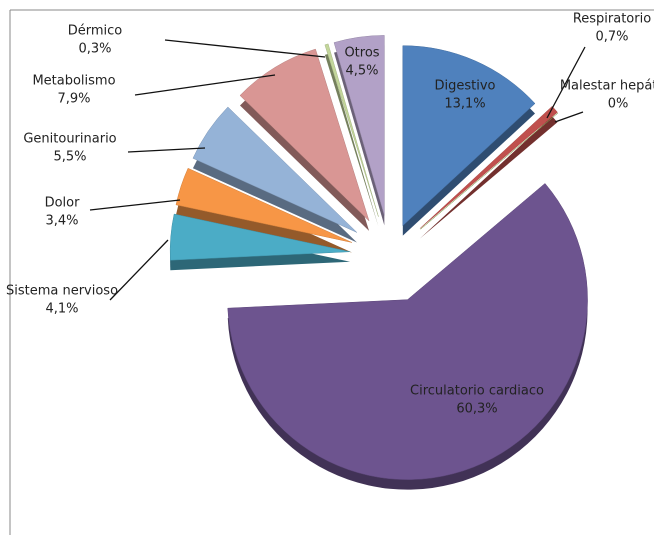  What do you see at coordinates (361, 71) in the screenshot?
I see `slice-value-label: 4,5%` at bounding box center [361, 71].